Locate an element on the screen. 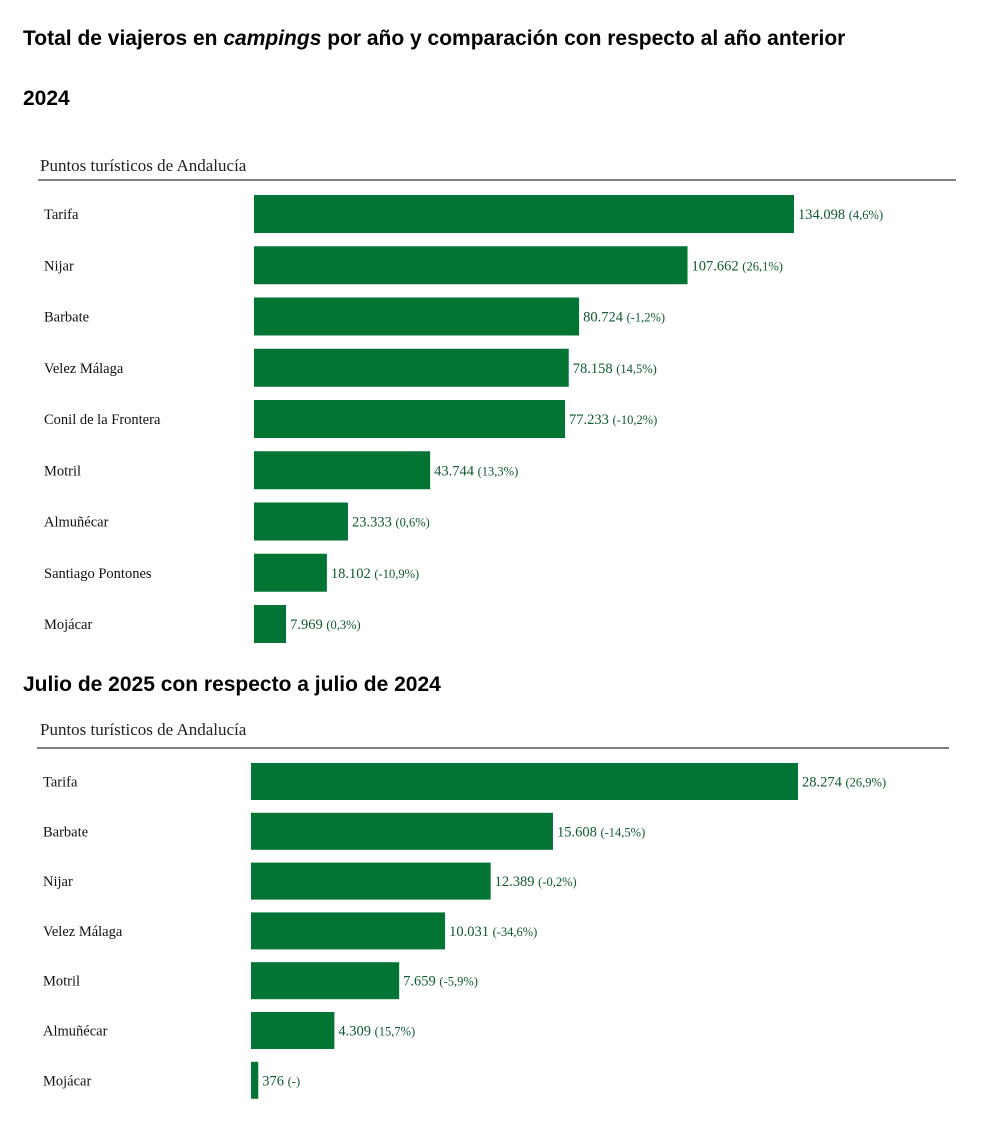 The image size is (988, 1129). change-percent: (0,6%) is located at coordinates (412, 523).